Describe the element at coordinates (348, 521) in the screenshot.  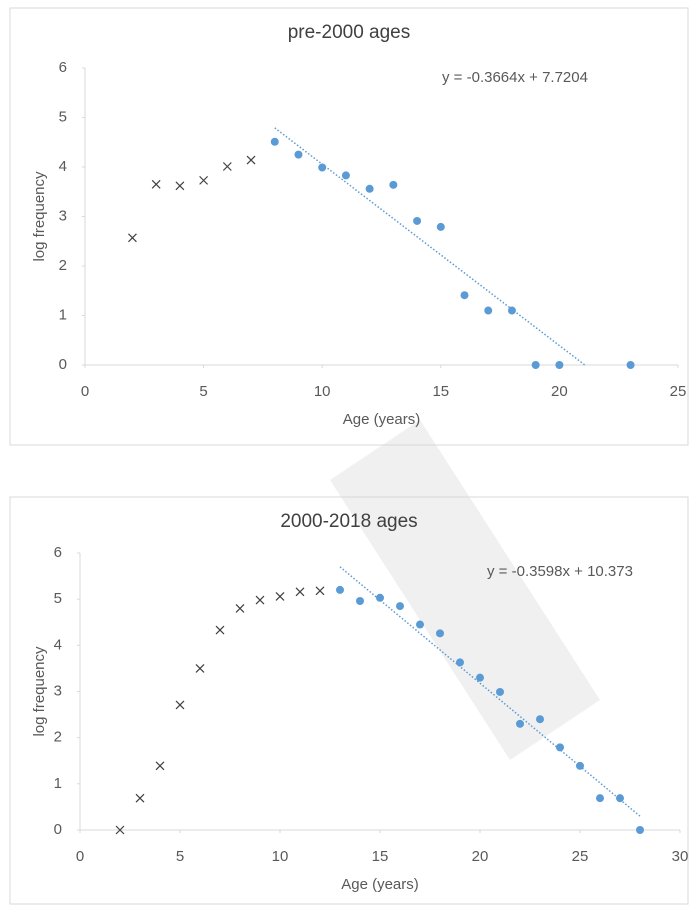
I see `chart-title: 2000-2018 ages` at that location.